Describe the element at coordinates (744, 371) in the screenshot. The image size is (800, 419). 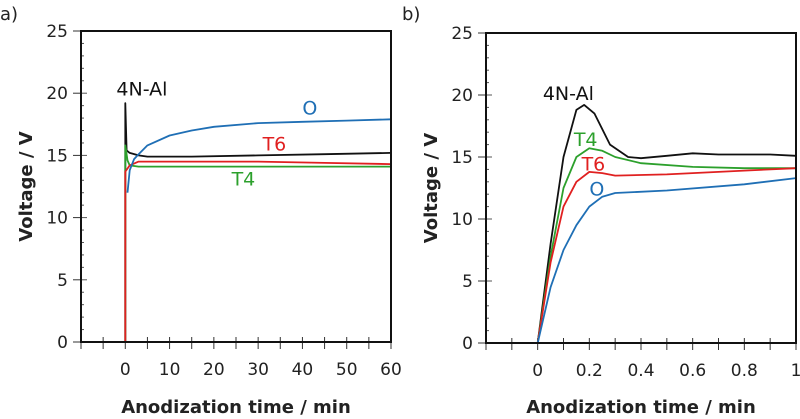
I see `x-tick-label: 0.8` at that location.